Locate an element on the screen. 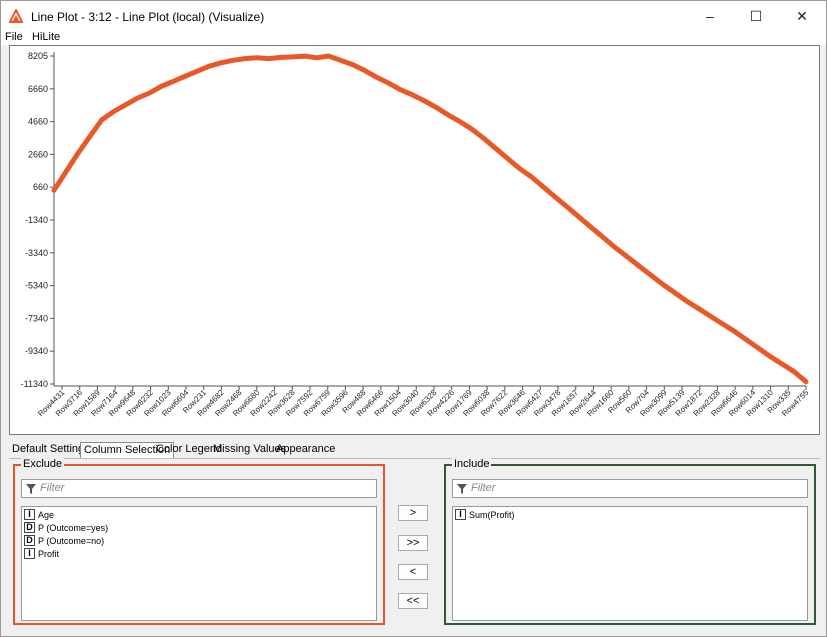 The image size is (827, 637). tab-divider is located at coordinates (414, 458).